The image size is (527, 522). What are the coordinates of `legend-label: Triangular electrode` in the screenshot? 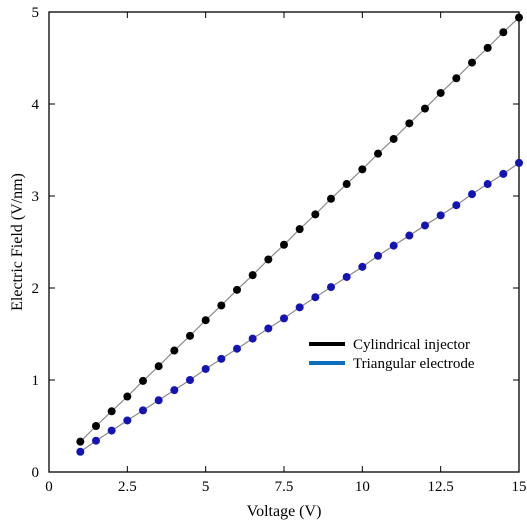 It's located at (414, 364).